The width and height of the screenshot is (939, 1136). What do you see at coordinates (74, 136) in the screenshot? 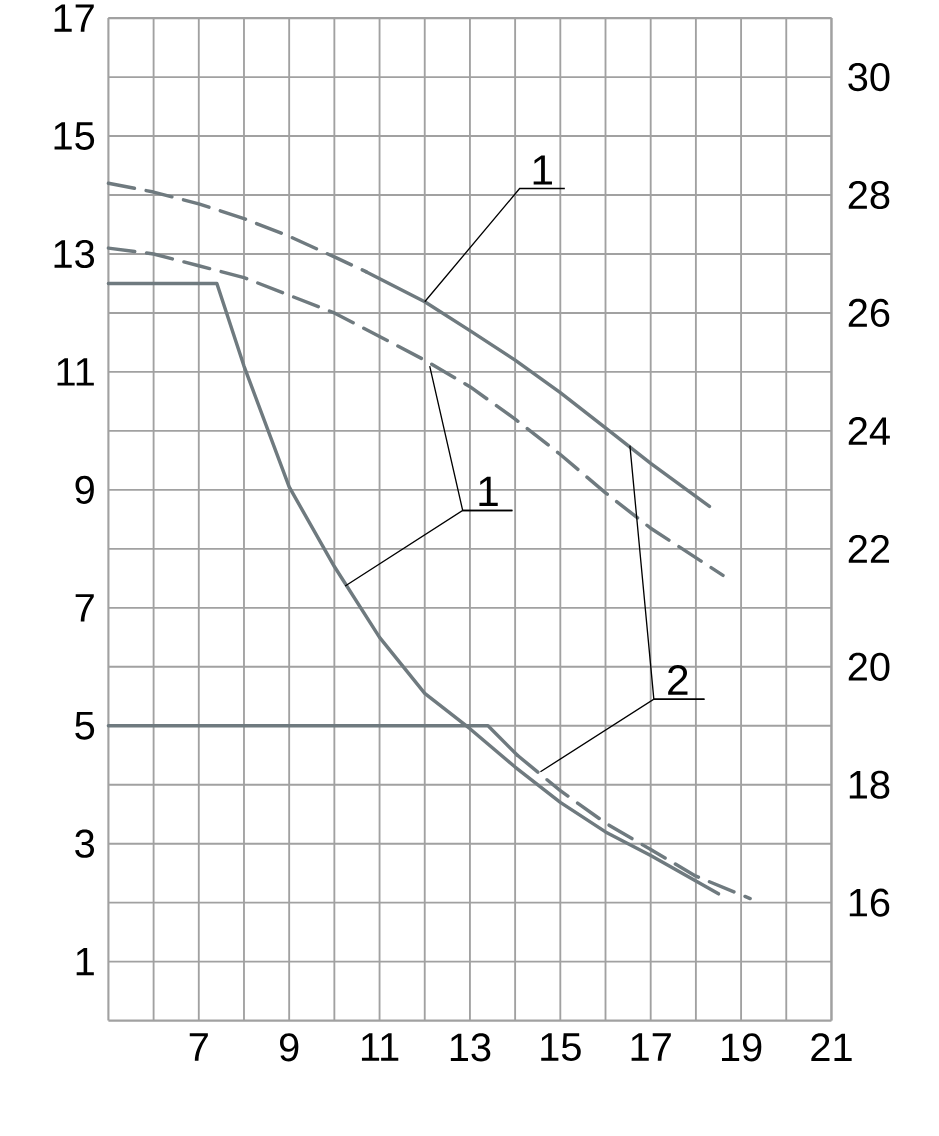
I see `y-tick-label: 15` at bounding box center [74, 136].